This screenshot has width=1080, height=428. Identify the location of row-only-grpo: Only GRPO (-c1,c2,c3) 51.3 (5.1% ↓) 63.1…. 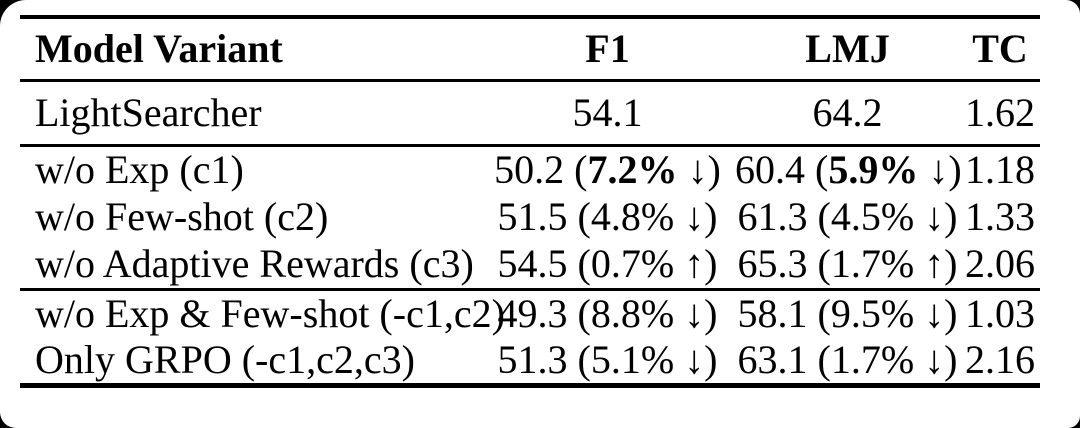
(530, 361).